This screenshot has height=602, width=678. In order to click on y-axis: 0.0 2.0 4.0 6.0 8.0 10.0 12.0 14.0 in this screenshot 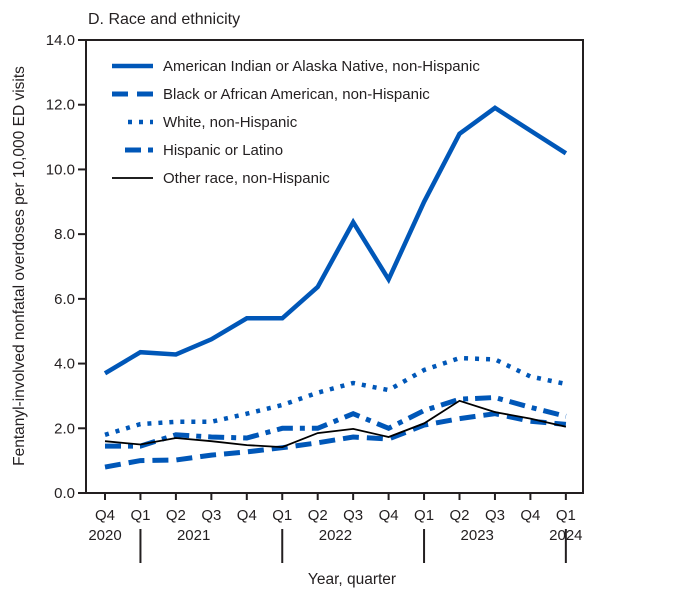, I will do `click(66, 267)`.